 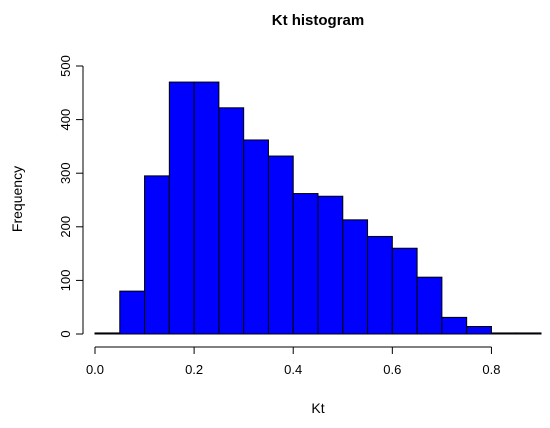 I want to click on y-axis-label: Frequency, so click(x=17, y=199).